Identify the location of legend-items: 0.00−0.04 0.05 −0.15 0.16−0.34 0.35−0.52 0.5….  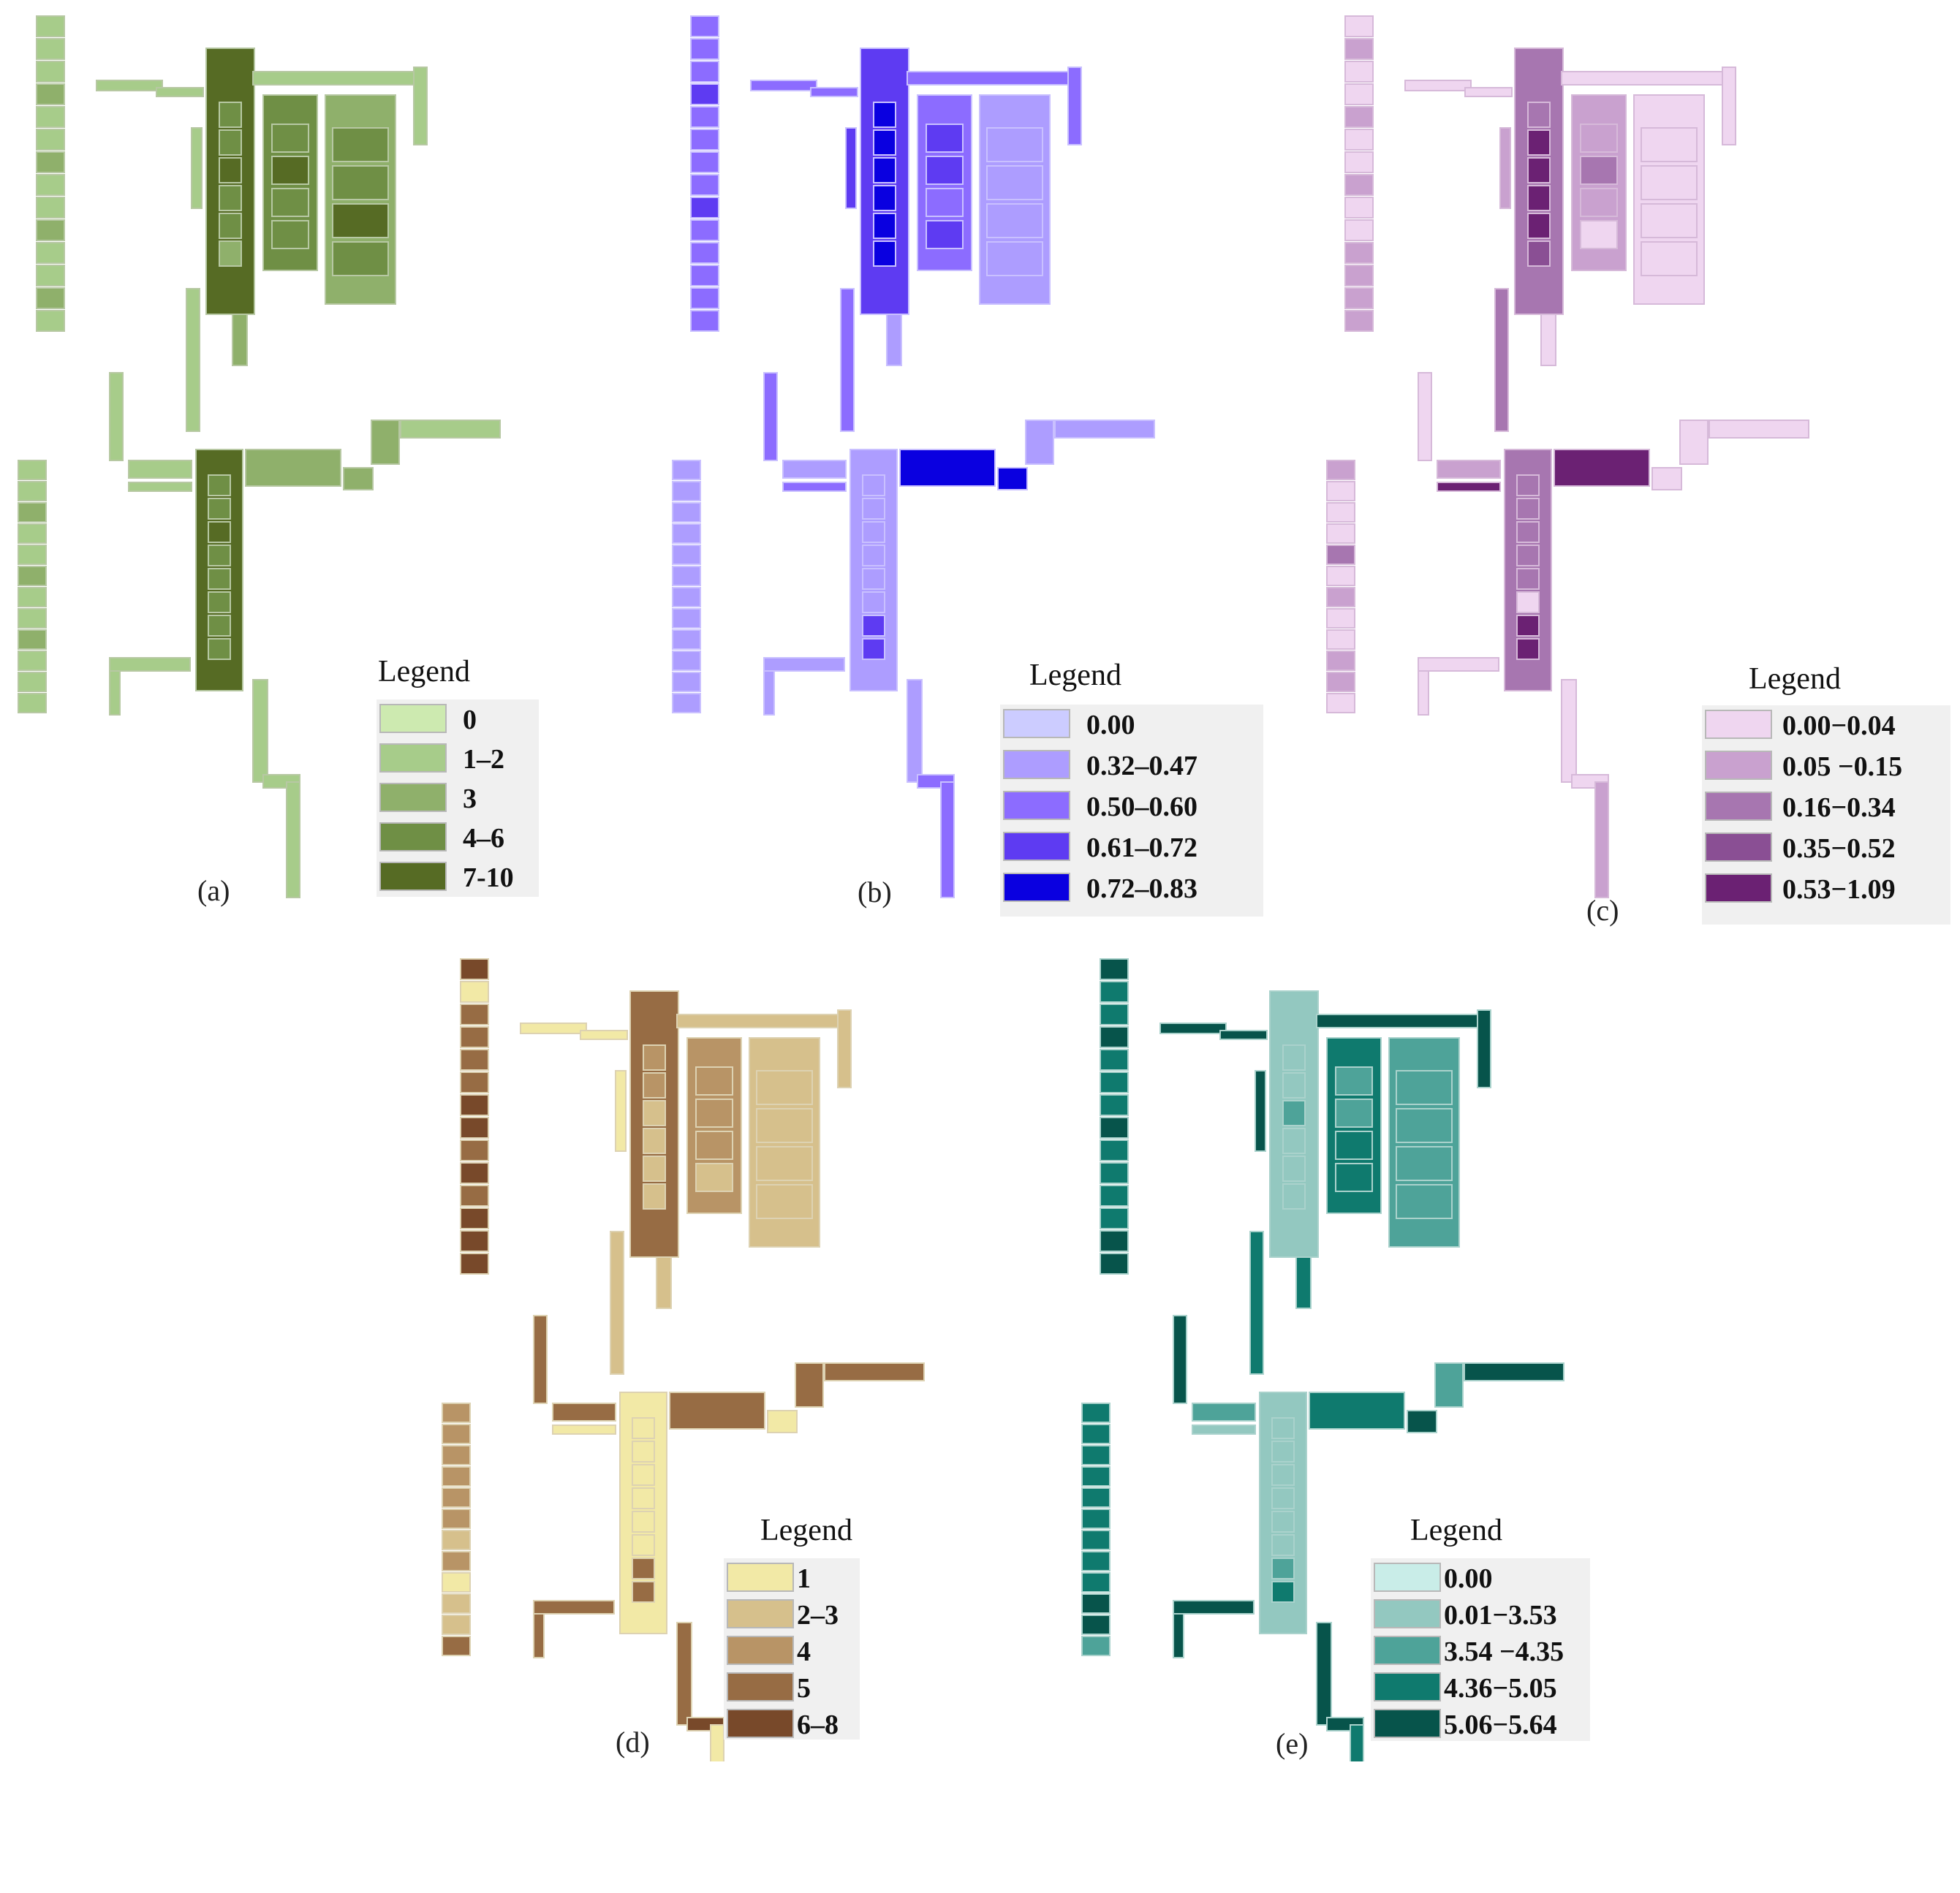
(1826, 815).